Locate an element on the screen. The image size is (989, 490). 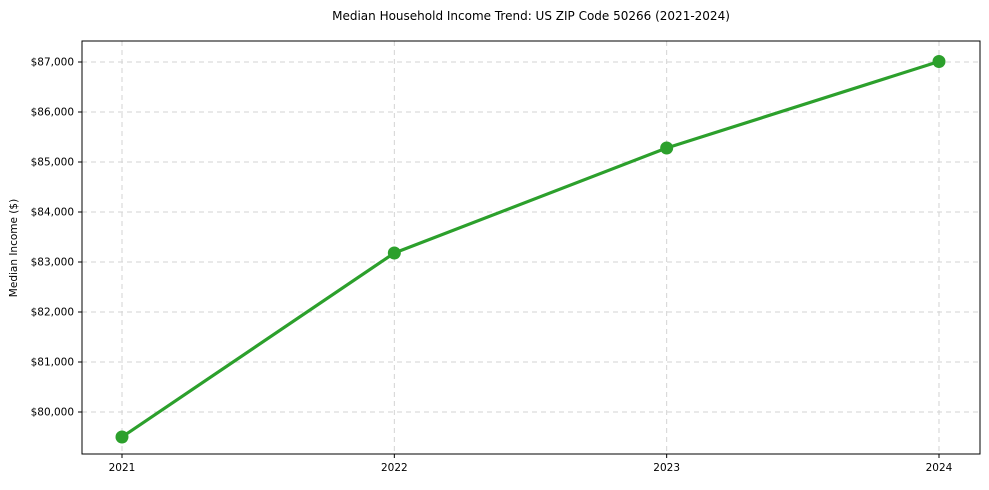
y-tick-label: $81,000 is located at coordinates (52, 363).